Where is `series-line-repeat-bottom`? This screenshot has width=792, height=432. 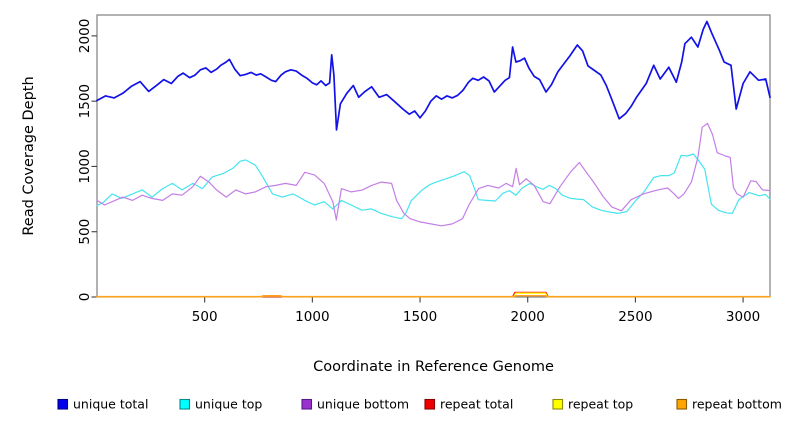
series-line-repeat-bottom is located at coordinates (433, 296).